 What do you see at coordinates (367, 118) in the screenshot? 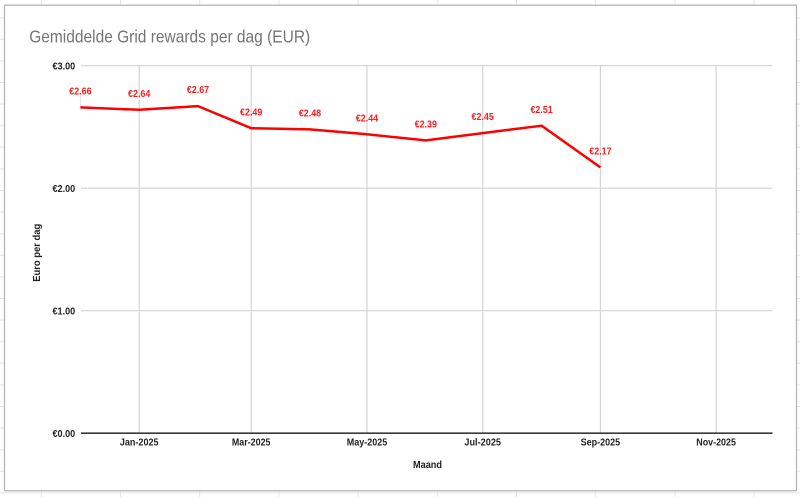
I see `svg-text: €2.44` at bounding box center [367, 118].